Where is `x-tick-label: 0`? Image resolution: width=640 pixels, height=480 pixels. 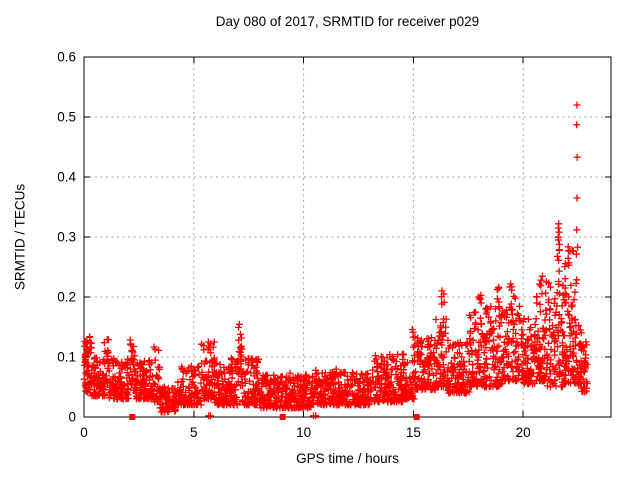
x-tick-label: 0 is located at coordinates (84, 432).